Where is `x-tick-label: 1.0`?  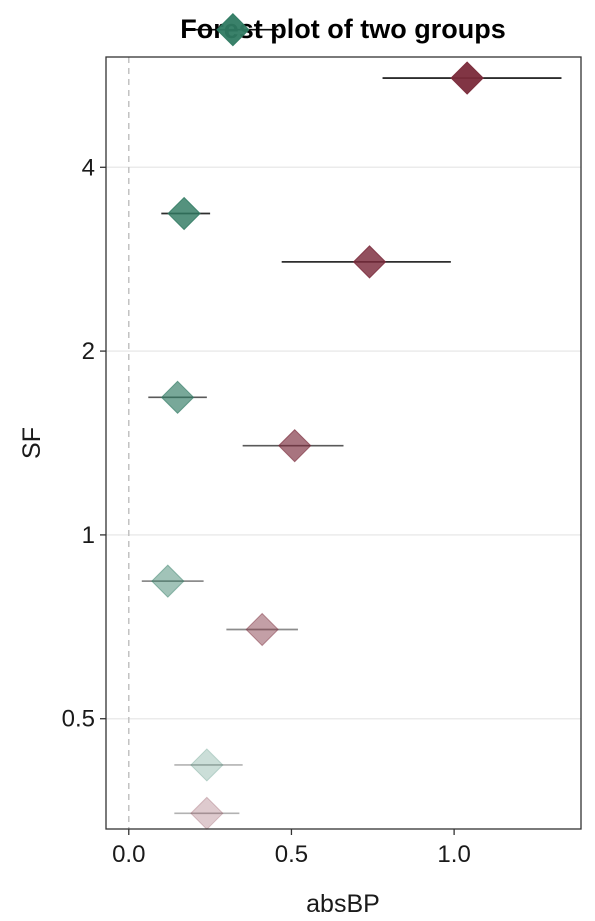 x-tick-label: 1.0 is located at coordinates (453, 854).